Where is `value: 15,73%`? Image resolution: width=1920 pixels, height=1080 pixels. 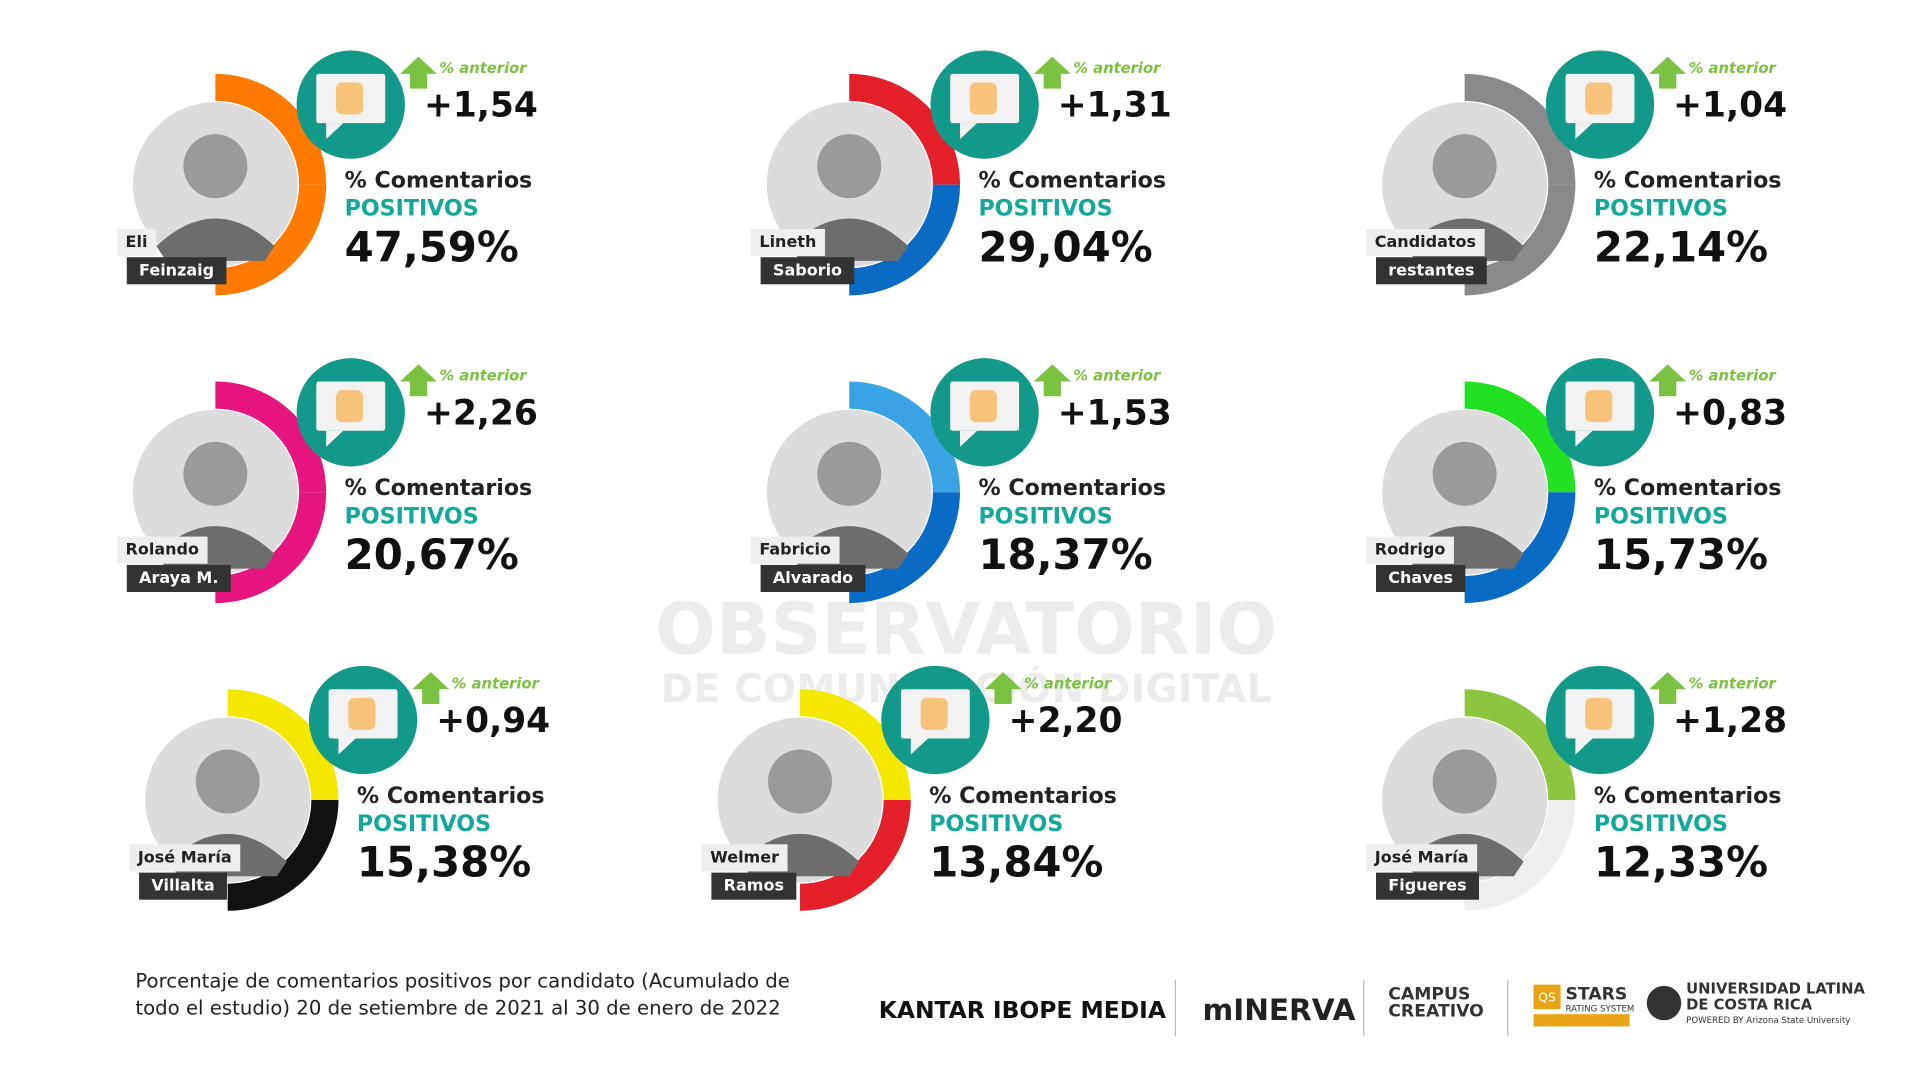 value: 15,73% is located at coordinates (1681, 554).